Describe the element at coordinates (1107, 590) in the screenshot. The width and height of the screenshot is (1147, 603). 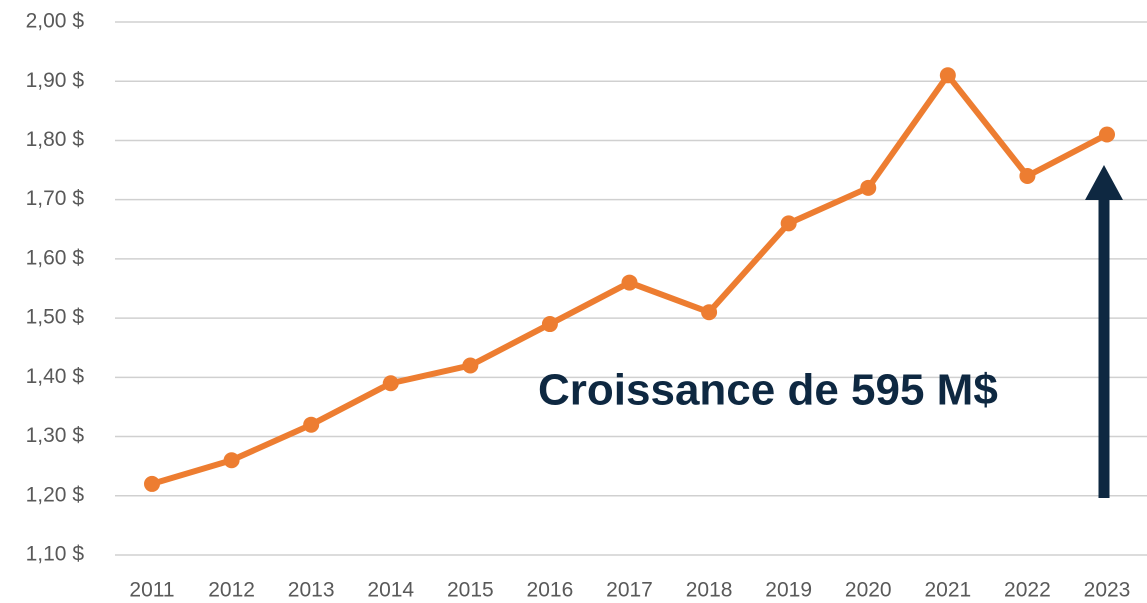
I see `x-tick-label: 2023` at that location.